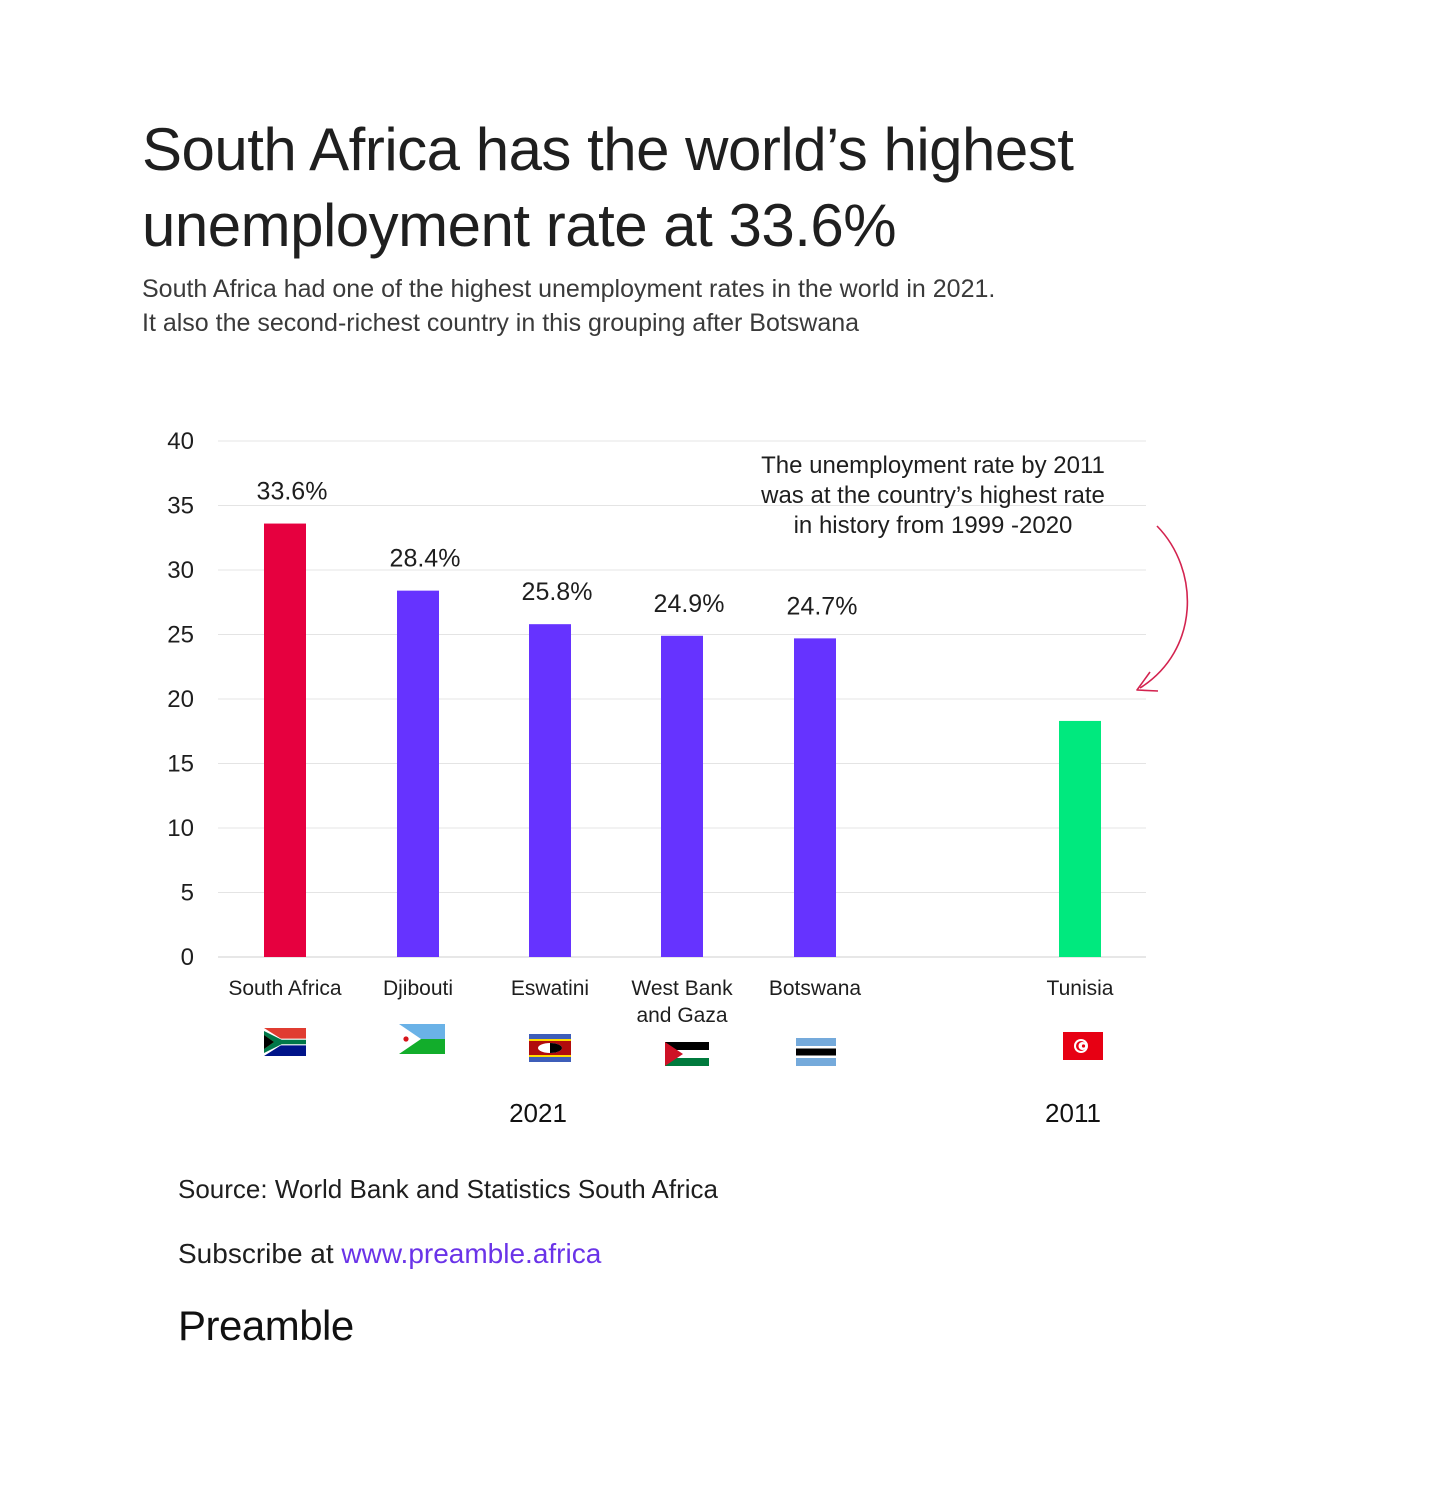 The width and height of the screenshot is (1456, 1498). Describe the element at coordinates (822, 606) in the screenshot. I see `data-label: 24.7%` at that location.